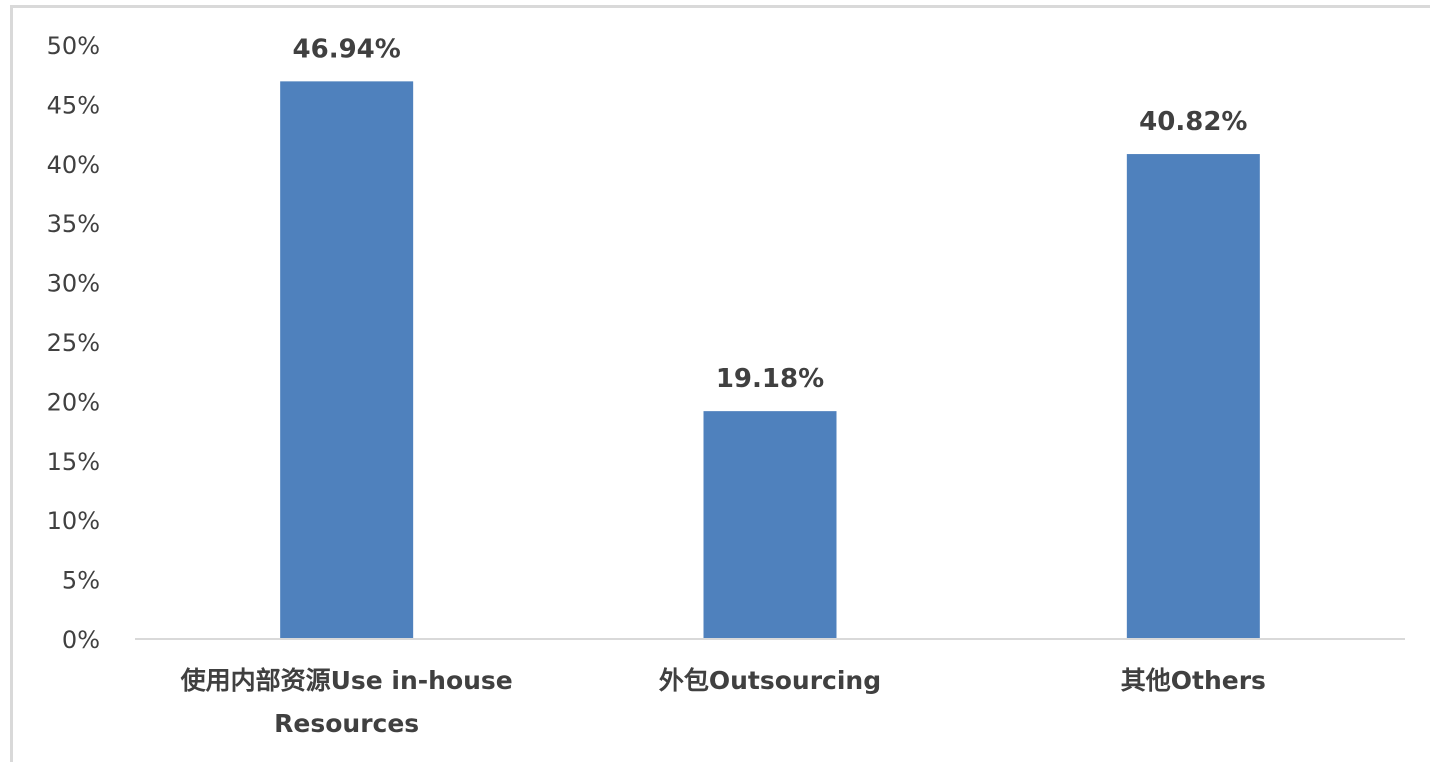 The image size is (1430, 762). Describe the element at coordinates (73, 105) in the screenshot. I see `y-tick-label: 45%` at that location.